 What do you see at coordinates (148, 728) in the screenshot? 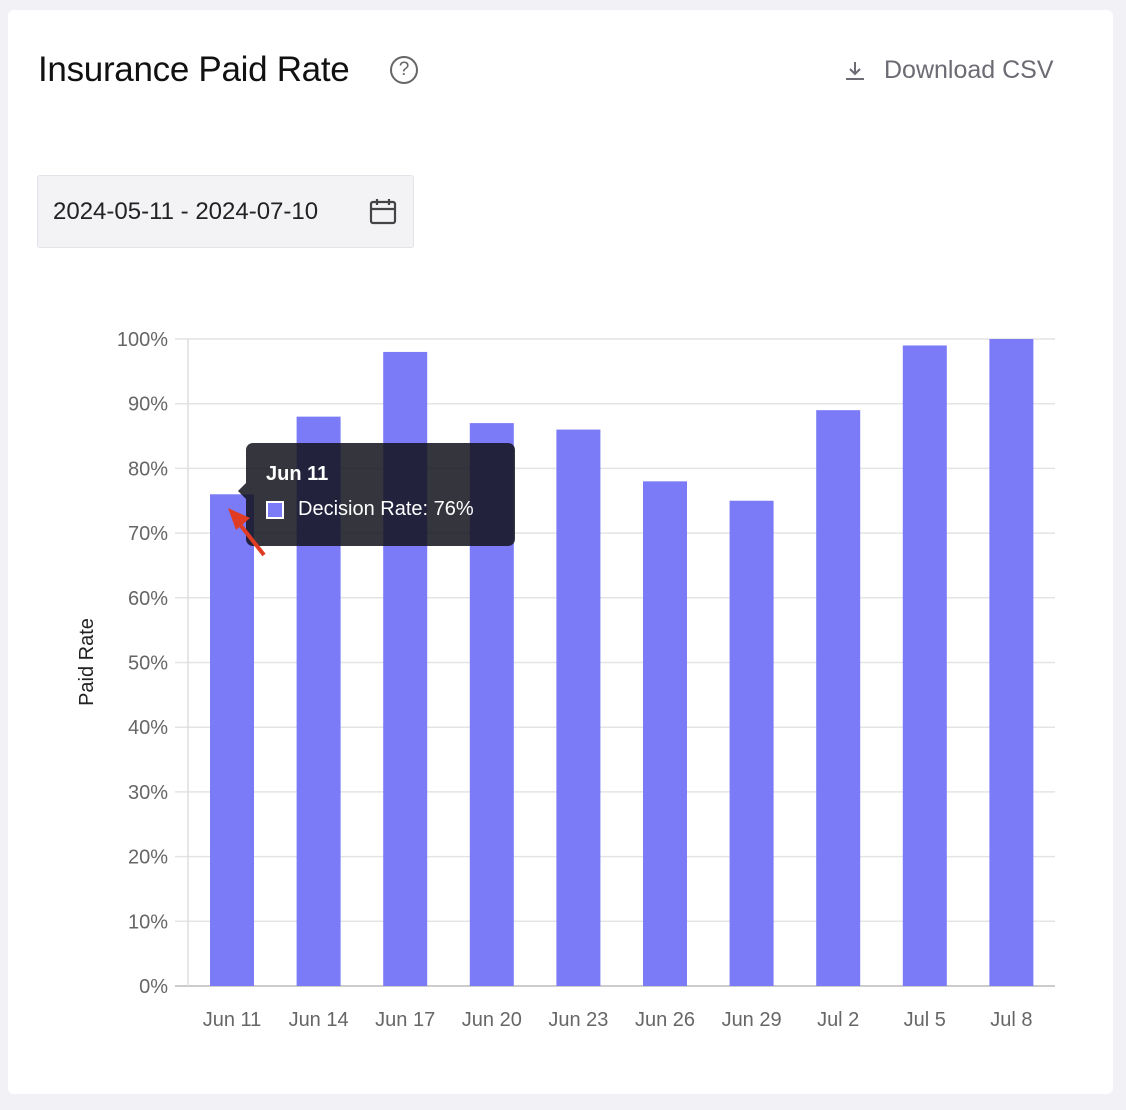
I see `y-tick-label: 40%` at bounding box center [148, 728].